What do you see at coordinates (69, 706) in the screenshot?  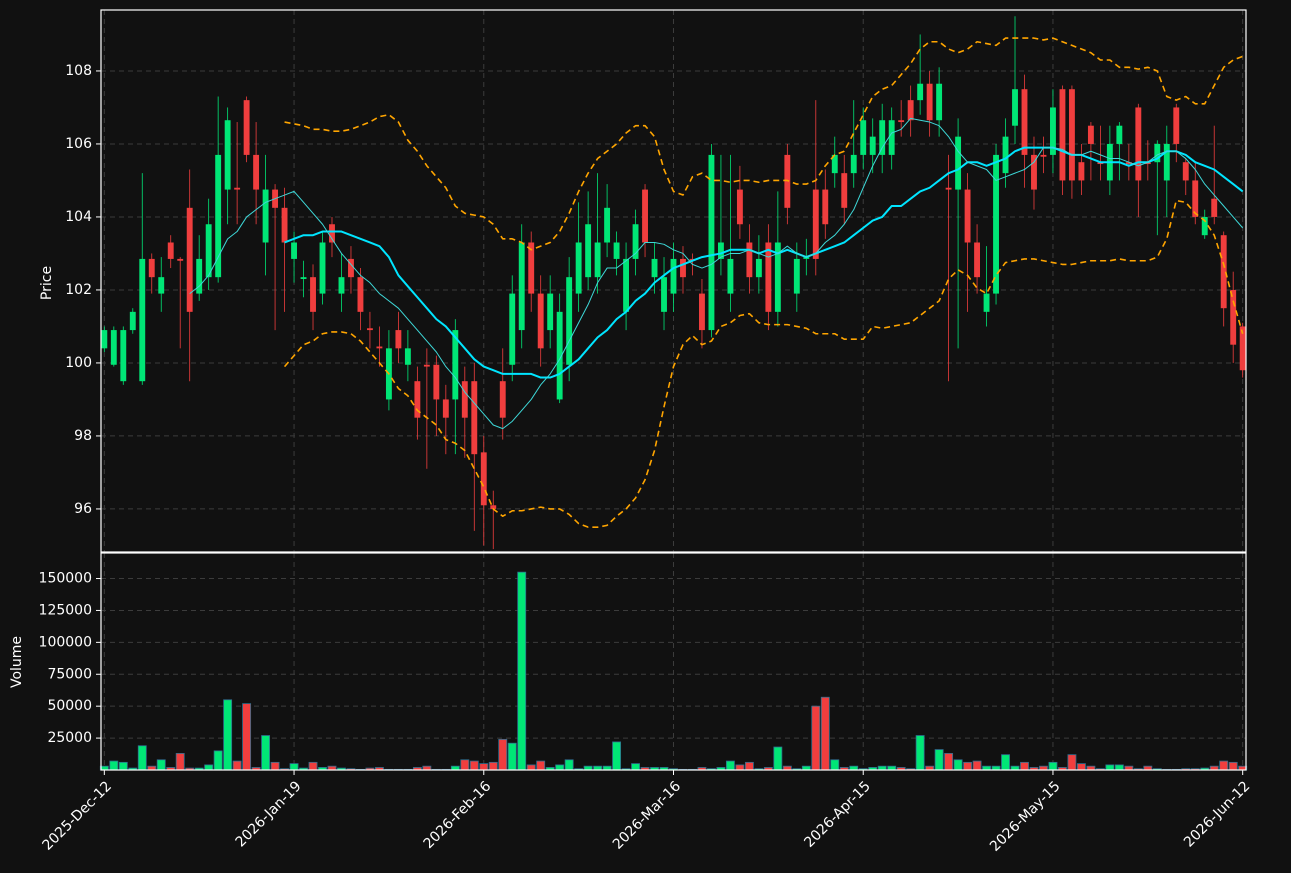 I see `volume-tick-label: 50000` at bounding box center [69, 706].